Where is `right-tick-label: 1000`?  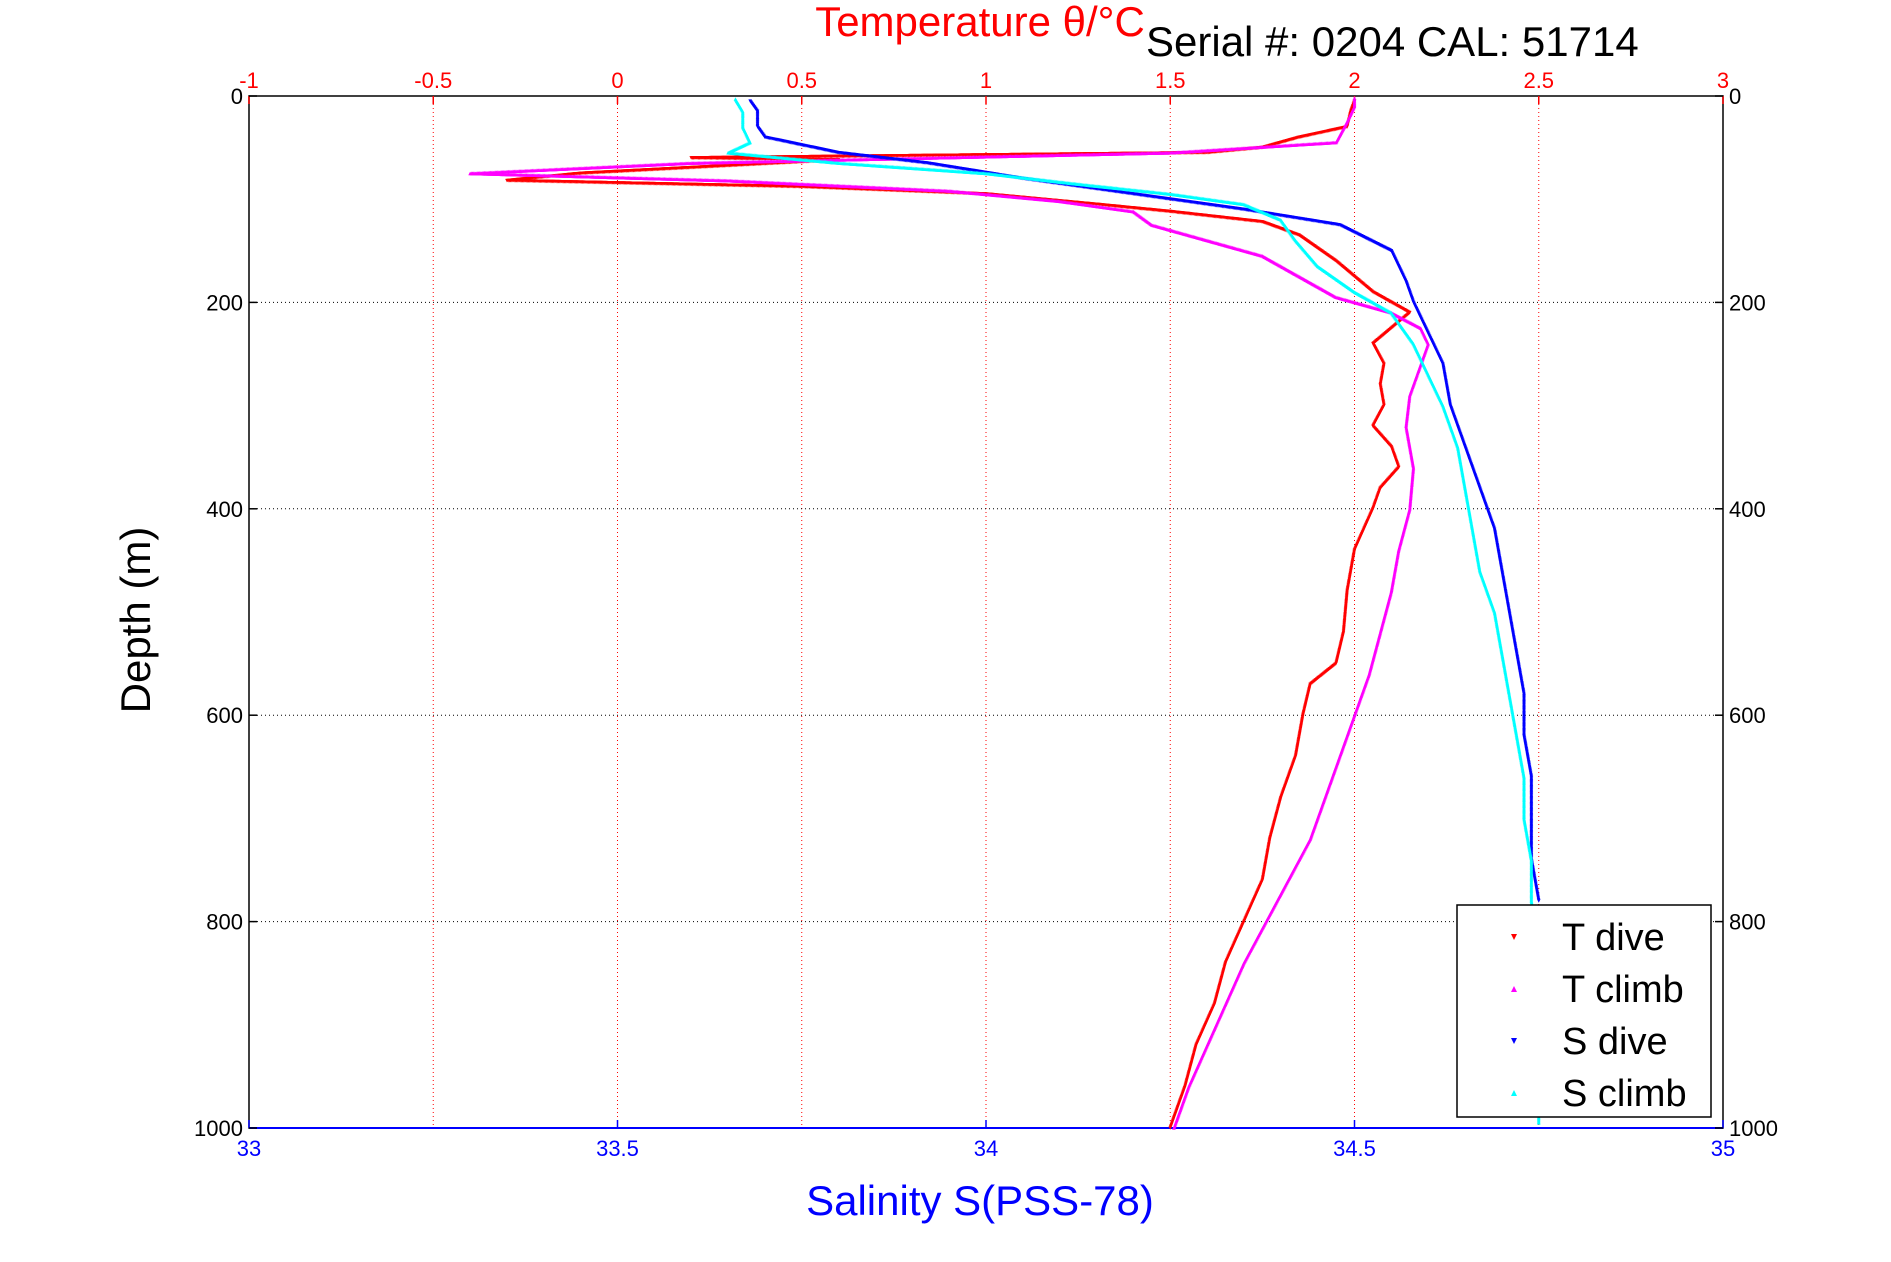 right-tick-label: 1000 is located at coordinates (1753, 1128).